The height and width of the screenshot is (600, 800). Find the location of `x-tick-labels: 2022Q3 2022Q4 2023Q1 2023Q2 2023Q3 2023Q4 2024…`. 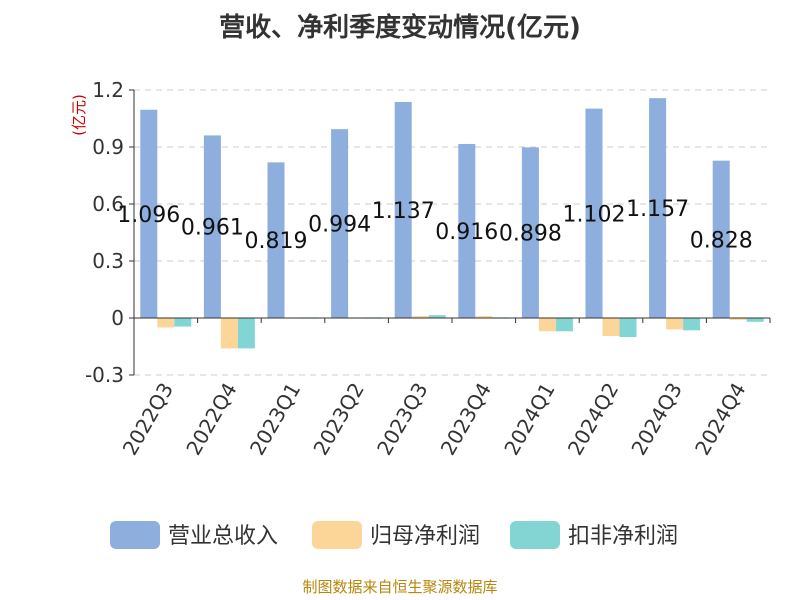

x-tick-labels: 2022Q3 2022Q4 2023Q1 2023Q2 2023Q3 2023Q4 2024… is located at coordinates (434, 419).